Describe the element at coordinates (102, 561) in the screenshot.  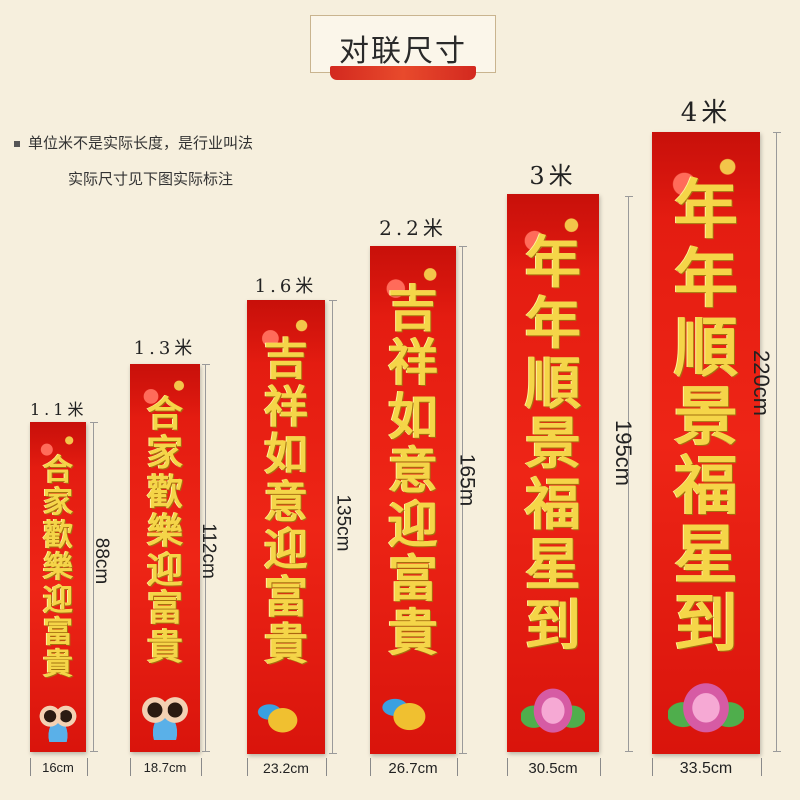
I see `height-label: 88cm` at that location.